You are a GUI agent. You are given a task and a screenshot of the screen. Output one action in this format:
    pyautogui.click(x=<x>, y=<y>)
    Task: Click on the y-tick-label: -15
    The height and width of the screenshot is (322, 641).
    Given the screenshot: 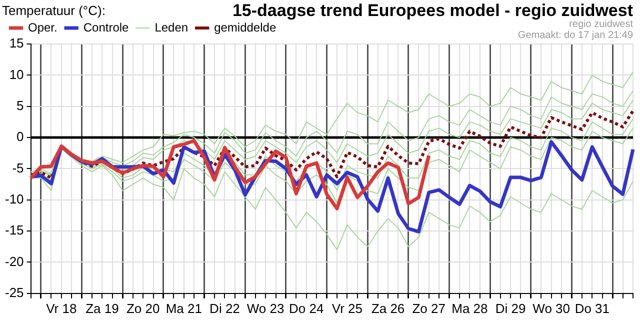 What is the action you would take?
    pyautogui.click(x=14, y=230)
    